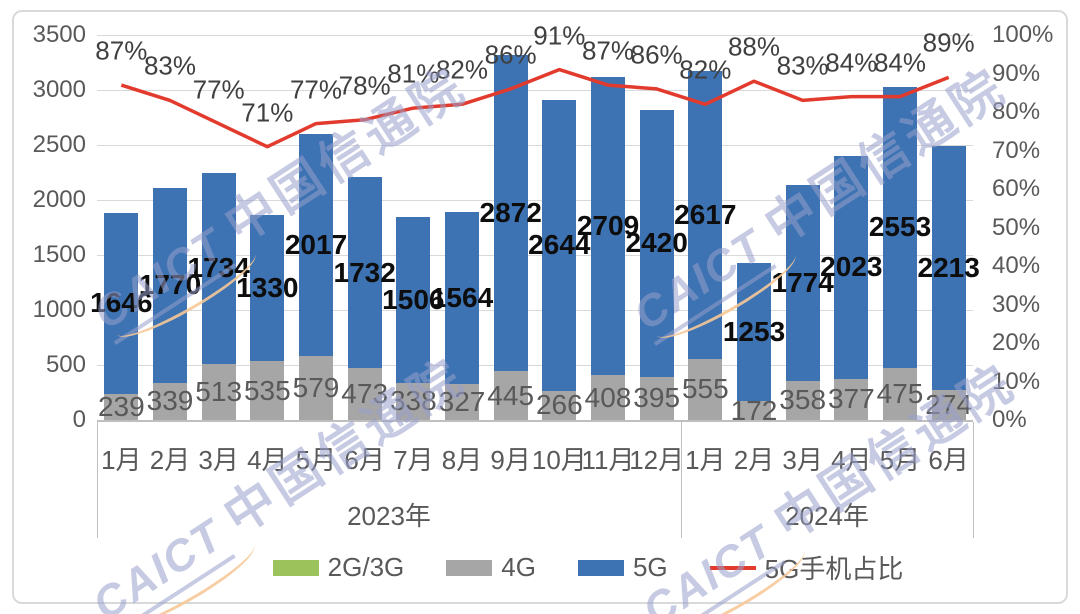  I want to click on y-axis-tick-label: 2500, so click(59, 144).